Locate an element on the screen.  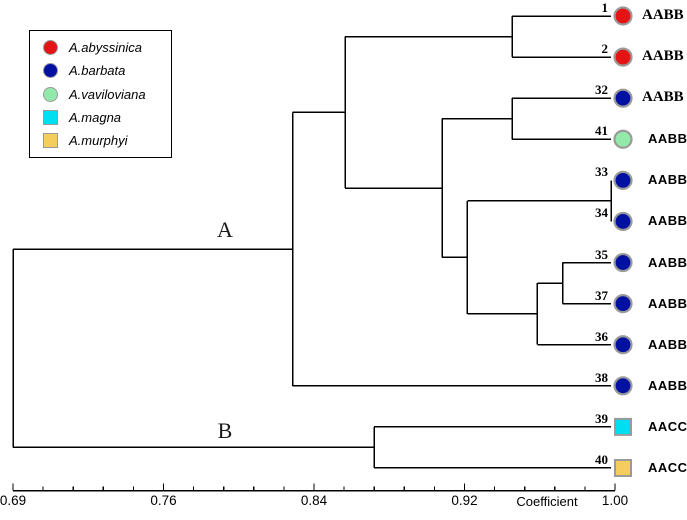
legend-label: A.vaviloviana is located at coordinates (107, 94).